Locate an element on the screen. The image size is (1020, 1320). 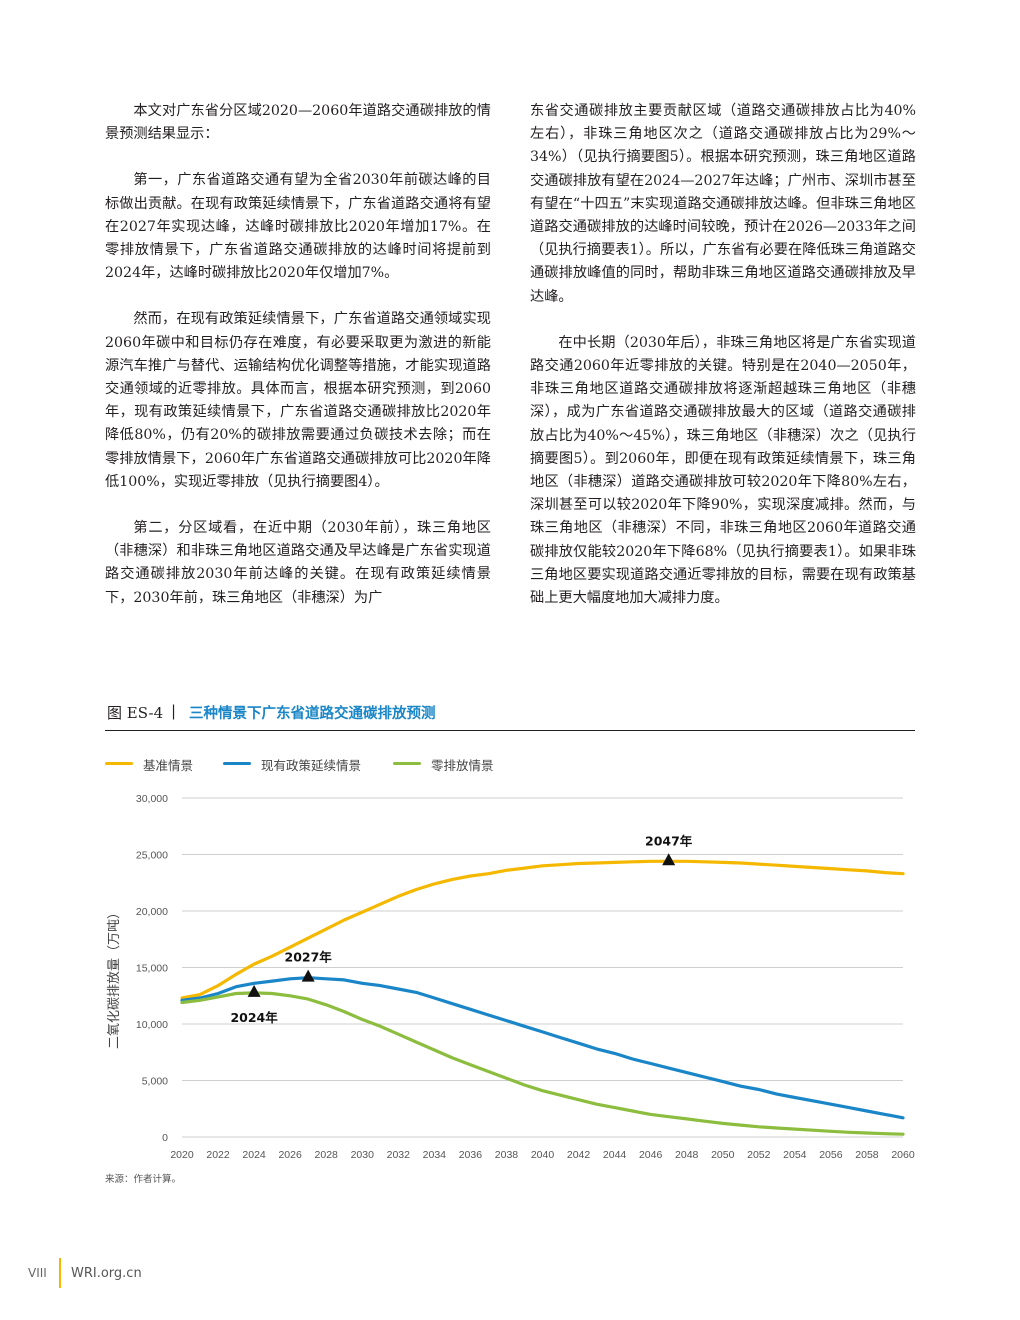
x-tick-label: 2024 is located at coordinates (254, 1155).